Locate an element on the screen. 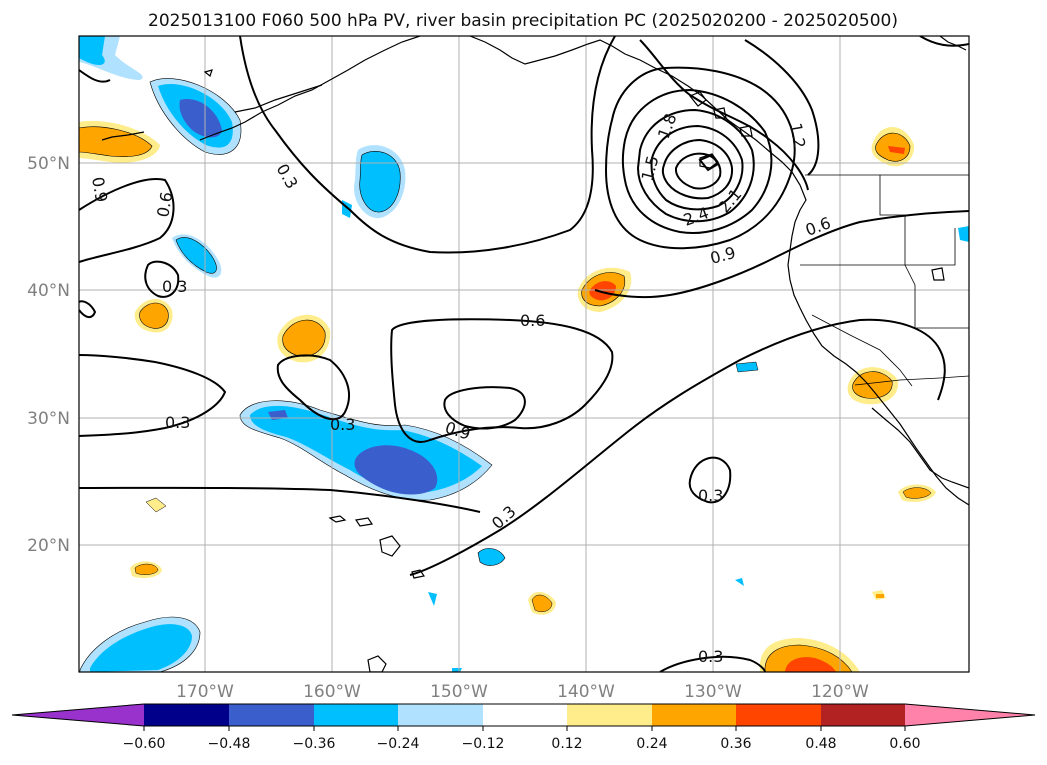 The height and width of the screenshot is (765, 1047). lat-label: 50°N is located at coordinates (48, 164).